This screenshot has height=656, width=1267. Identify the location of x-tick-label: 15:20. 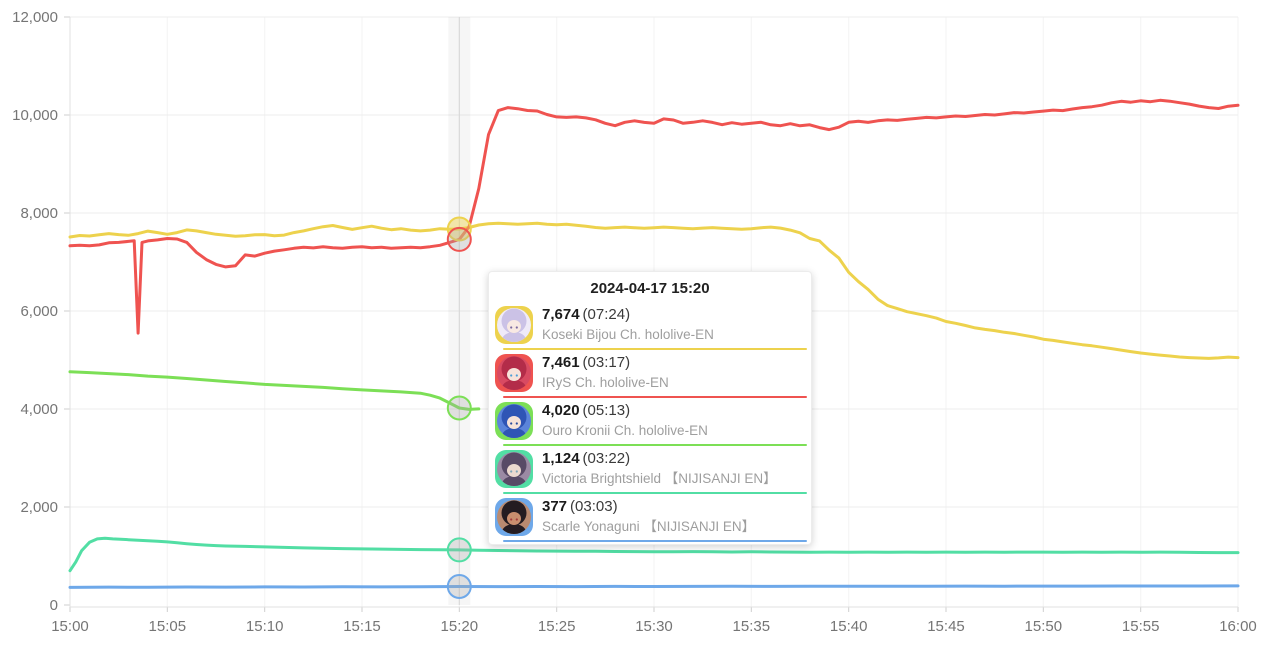
(460, 626).